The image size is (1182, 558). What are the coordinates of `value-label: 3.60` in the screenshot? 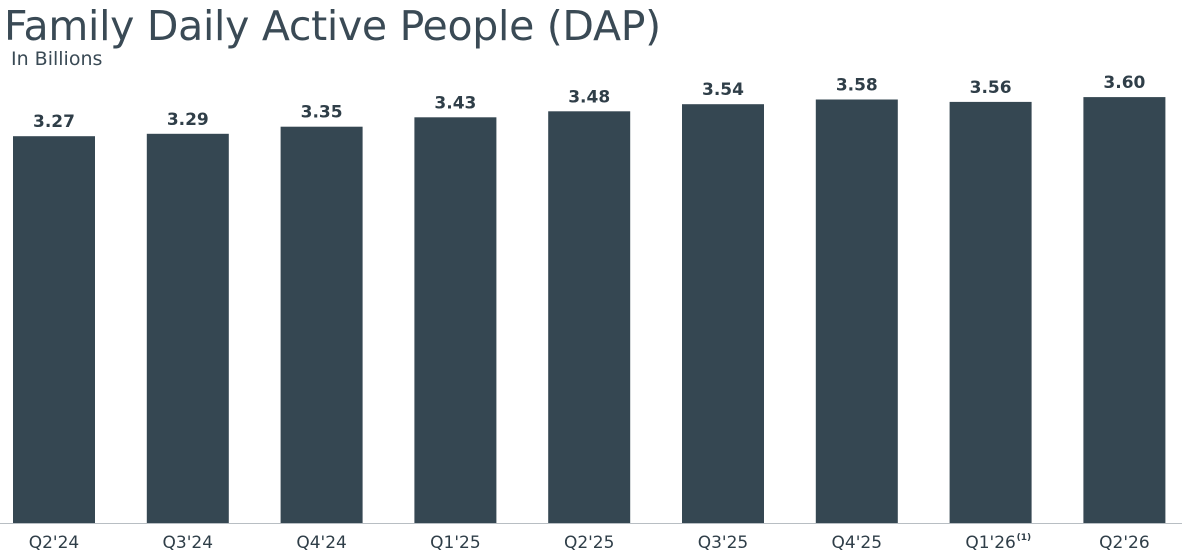 It's located at (1124, 83).